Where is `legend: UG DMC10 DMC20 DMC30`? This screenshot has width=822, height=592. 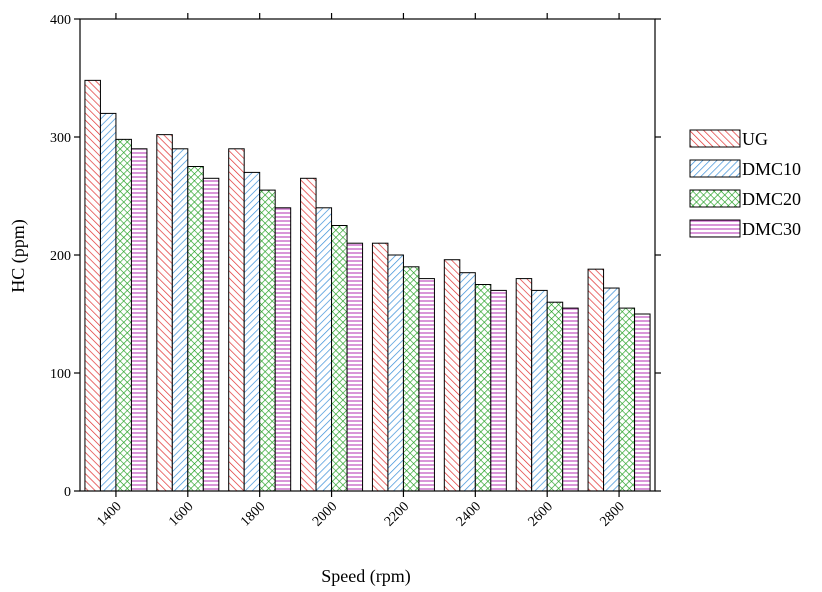
legend: UG DMC10 DMC20 DMC30 is located at coordinates (745, 184).